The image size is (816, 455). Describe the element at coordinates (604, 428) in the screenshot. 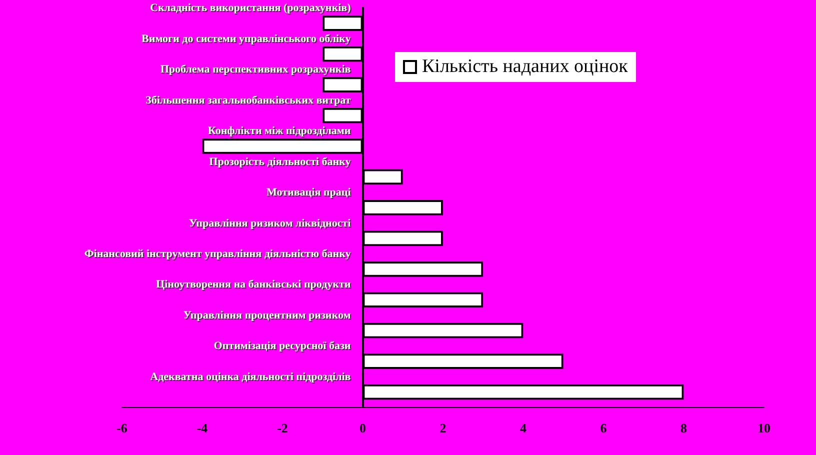

I see `x-tick-label: 6` at that location.